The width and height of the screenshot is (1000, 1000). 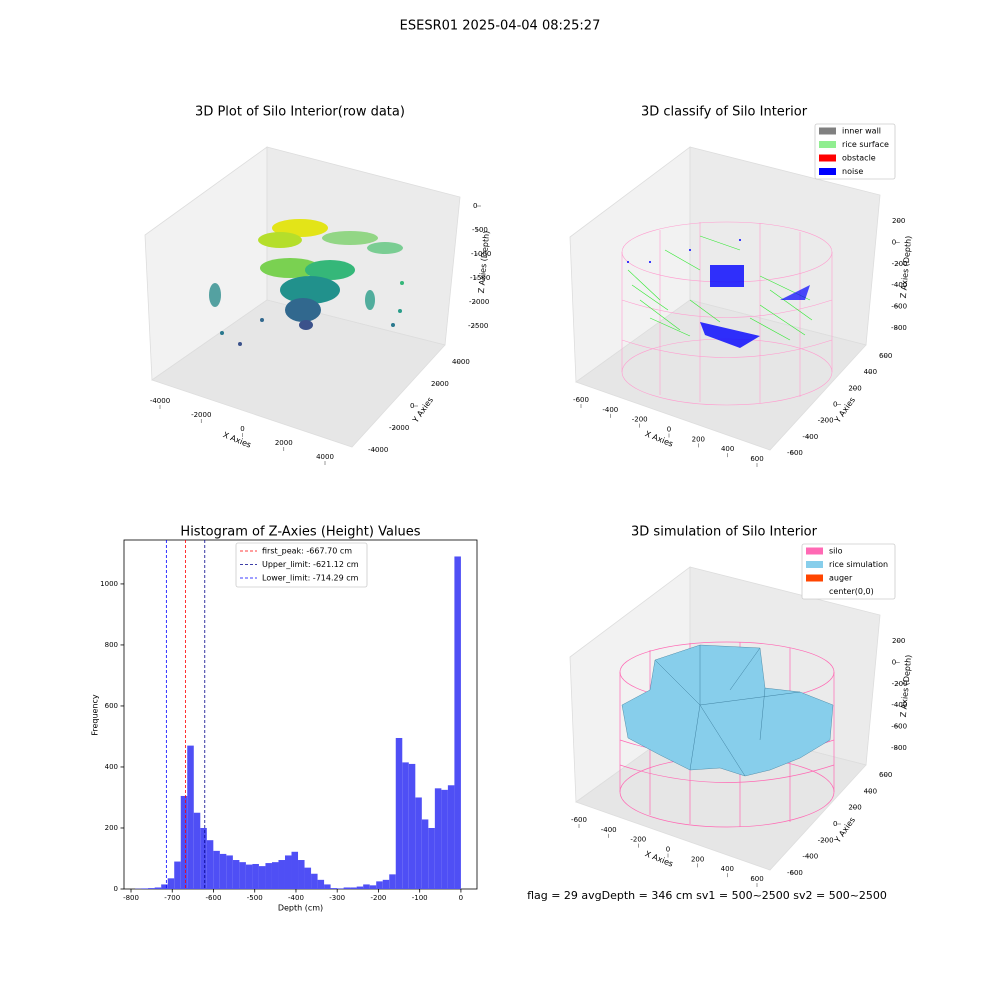 What do you see at coordinates (500, 26) in the screenshot?
I see `figure-title: ESESR01 2025-04-04 08:25:27` at bounding box center [500, 26].